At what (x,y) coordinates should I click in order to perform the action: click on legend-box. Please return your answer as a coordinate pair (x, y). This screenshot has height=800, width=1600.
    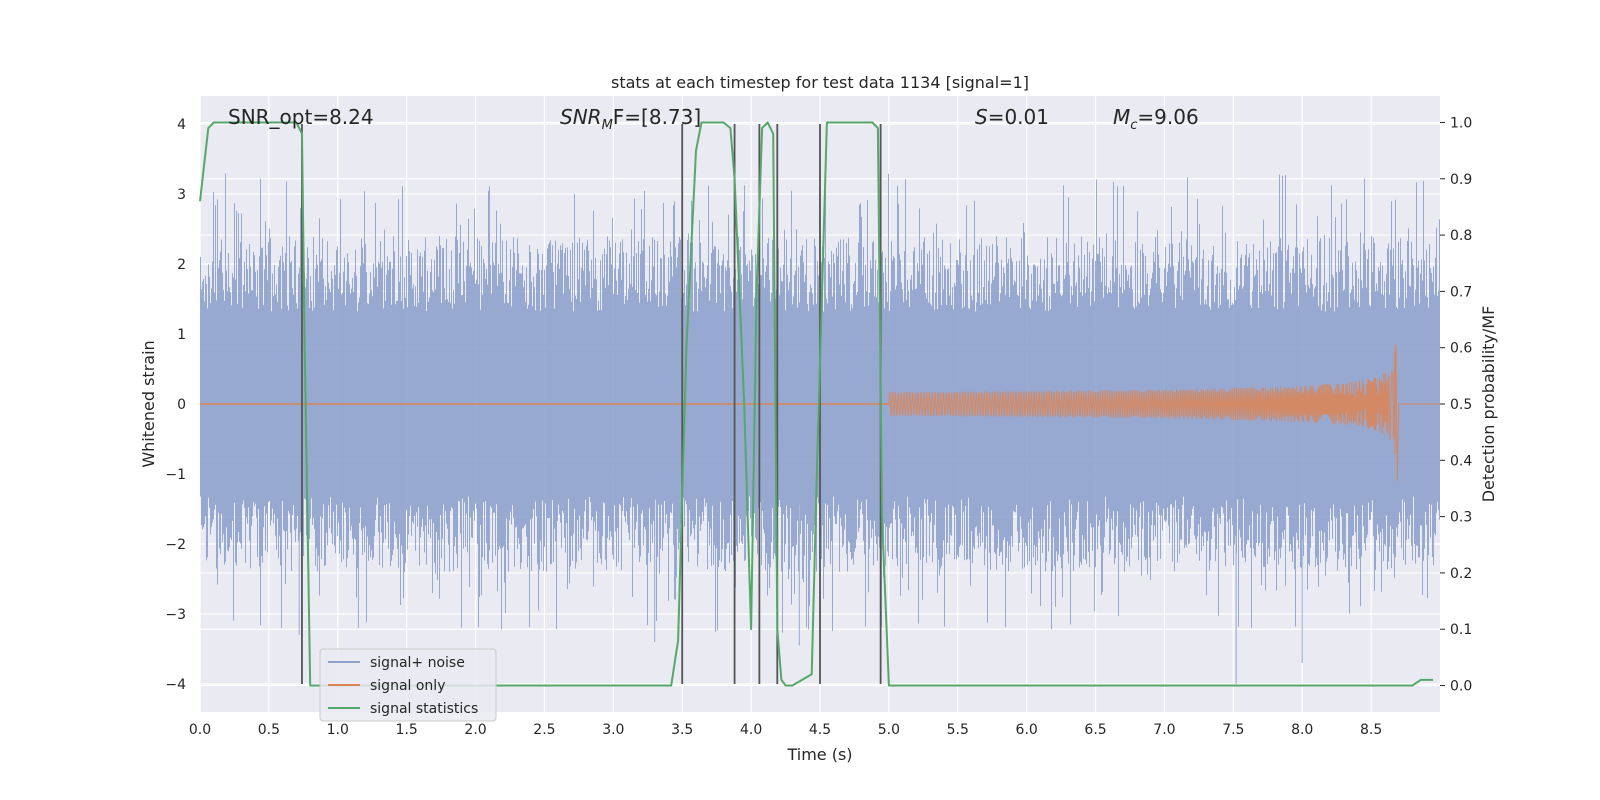
    Looking at the image, I should click on (408, 685).